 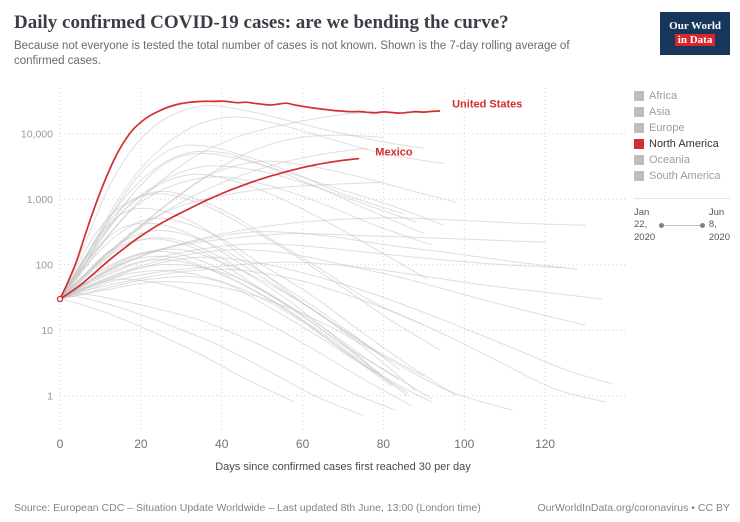 What do you see at coordinates (60, 298) in the screenshot?
I see `series-start-marker` at bounding box center [60, 298].